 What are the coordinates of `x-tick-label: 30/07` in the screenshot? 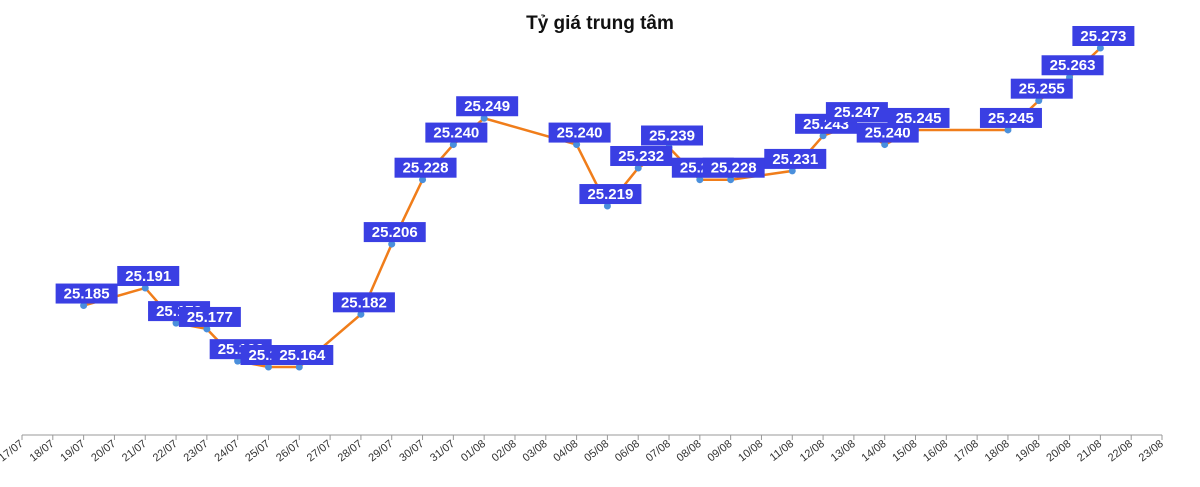 It's located at (411, 451).